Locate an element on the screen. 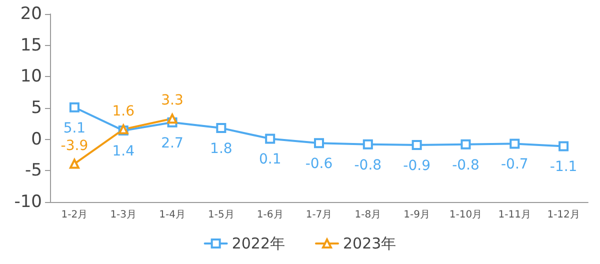  data-label: -1.1 is located at coordinates (564, 167).